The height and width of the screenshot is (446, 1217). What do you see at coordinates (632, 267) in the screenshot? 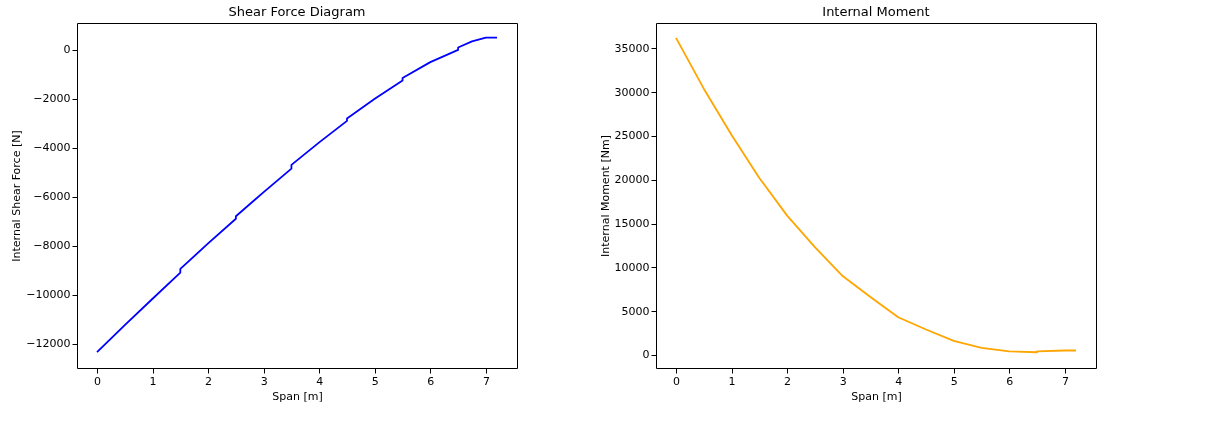
I see `y-tick-label: 10000` at bounding box center [632, 267].